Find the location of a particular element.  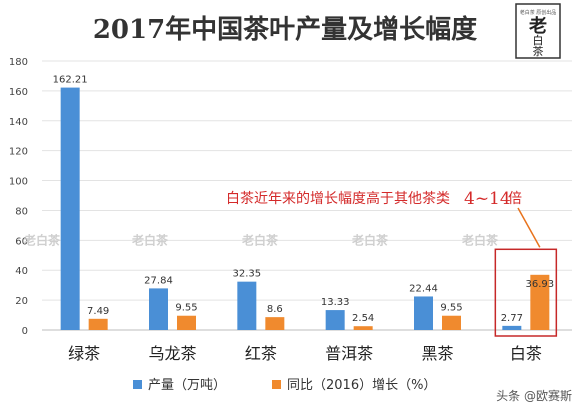

annotation-text: 白茶近年来的增长幅度高于其他茶类 is located at coordinates (338, 198).